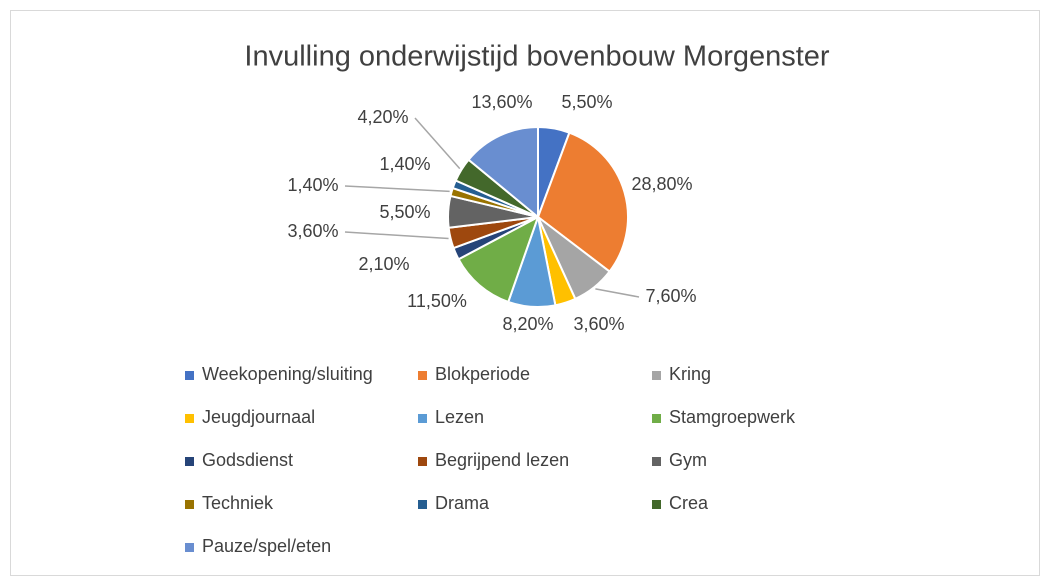  What do you see at coordinates (689, 503) in the screenshot?
I see `legend-label: Crea` at bounding box center [689, 503].